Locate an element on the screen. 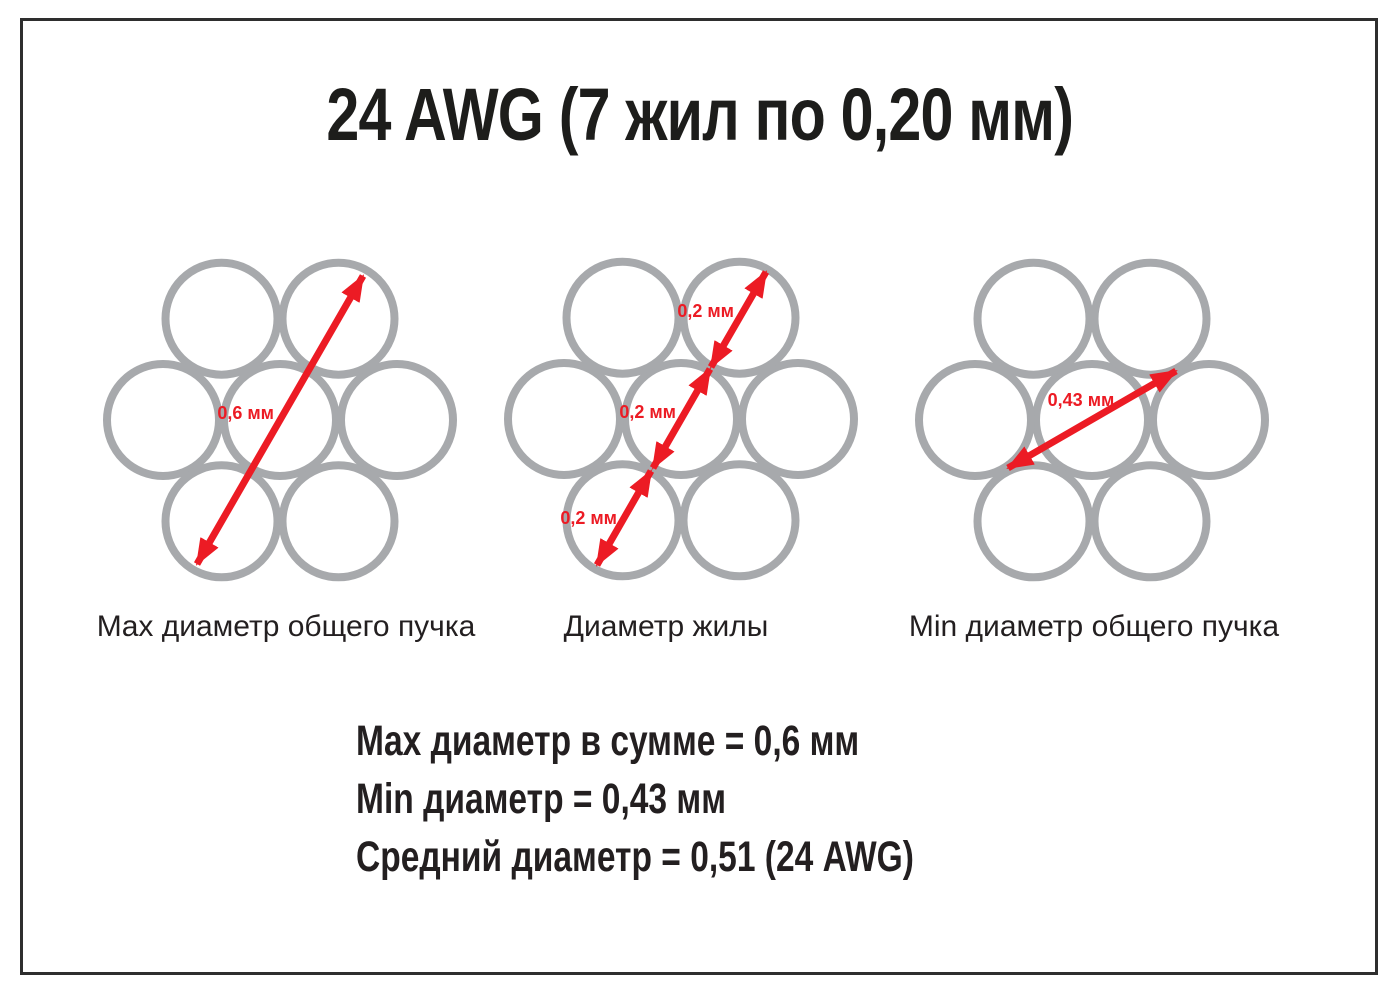 Image resolution: width=1400 pixels, height=999 pixels. page-title: 24 AWG (7 жил по 0,20 мм) is located at coordinates (700, 114).